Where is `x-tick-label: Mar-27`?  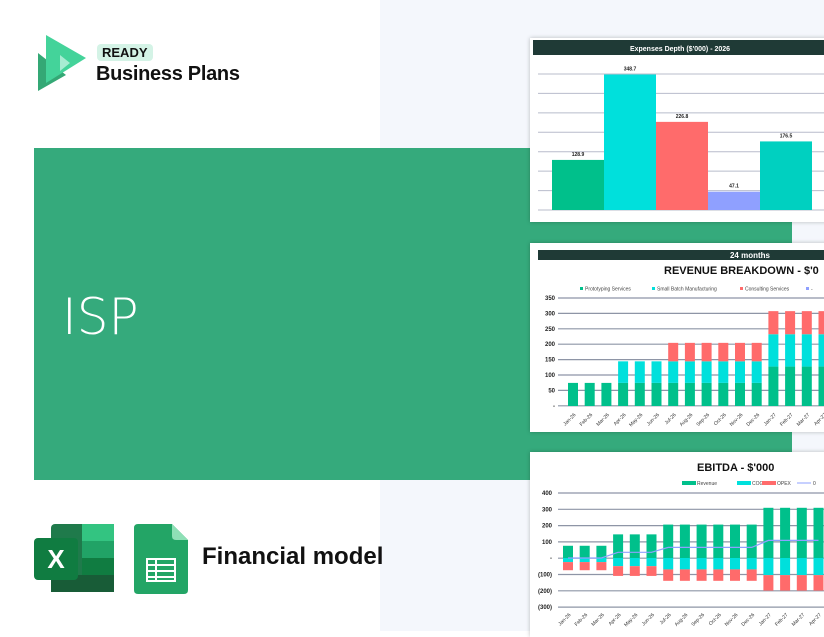 x-tick-label: Mar-27 is located at coordinates (799, 620).